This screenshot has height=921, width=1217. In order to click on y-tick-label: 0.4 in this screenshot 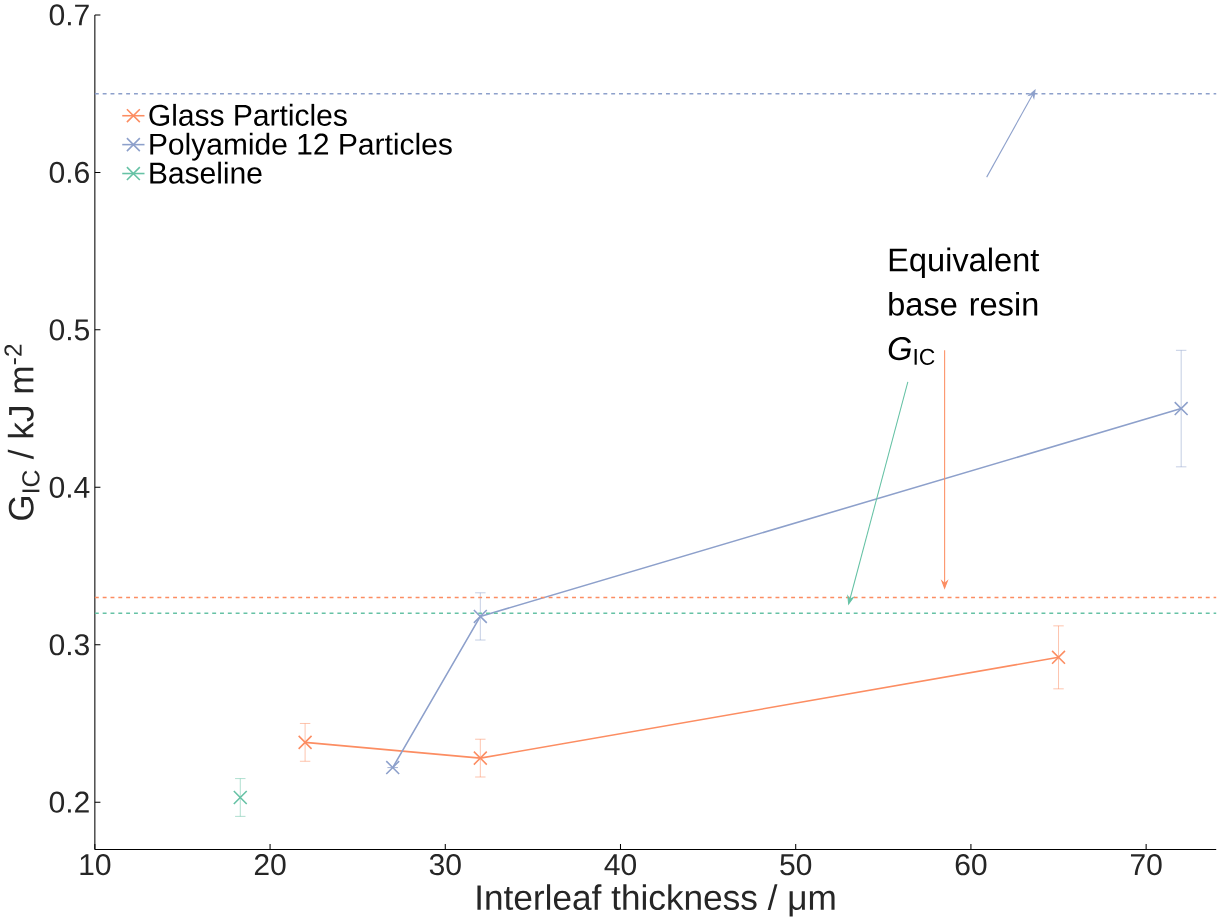, I will do `click(69, 487)`.